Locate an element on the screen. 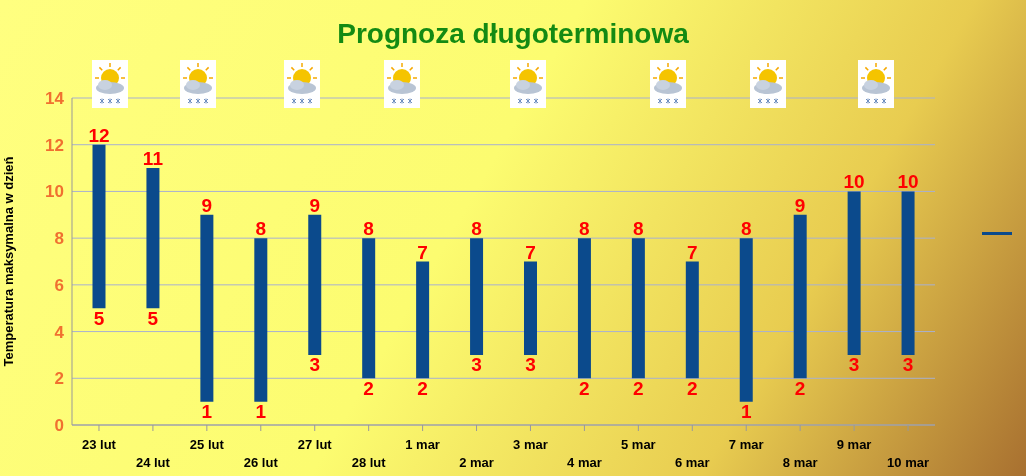 This screenshot has height=476, width=1026. x-tick-label: 6 mar is located at coordinates (692, 462).